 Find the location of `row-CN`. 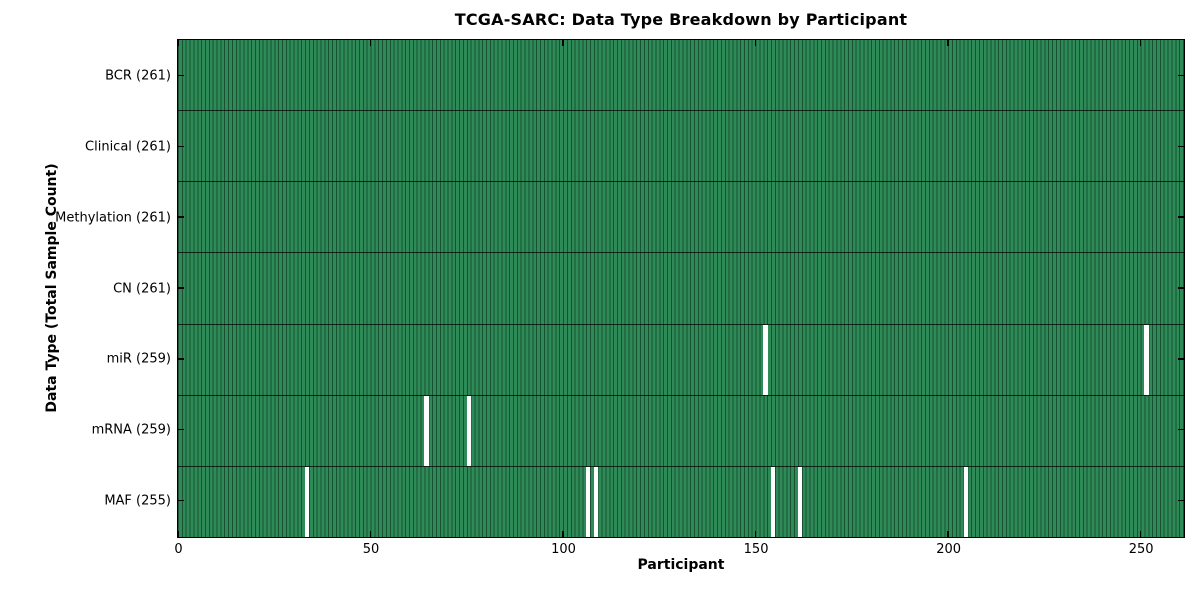

row-CN is located at coordinates (681, 289).